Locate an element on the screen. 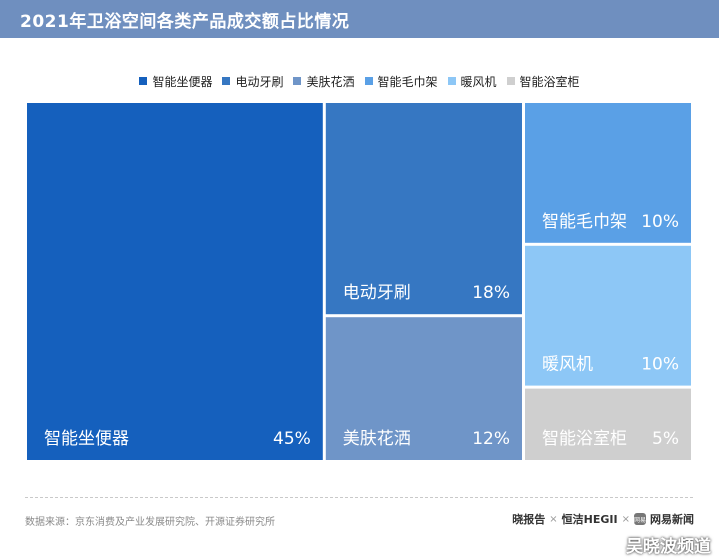  tile-name-label: 智能浴室柜 is located at coordinates (584, 439).